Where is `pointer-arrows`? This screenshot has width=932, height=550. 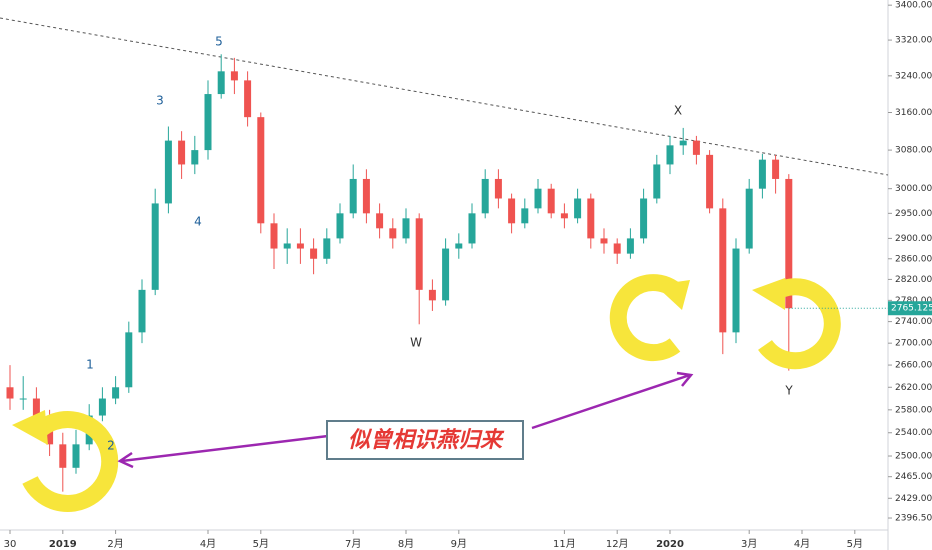 pointer-arrows is located at coordinates (405, 420).